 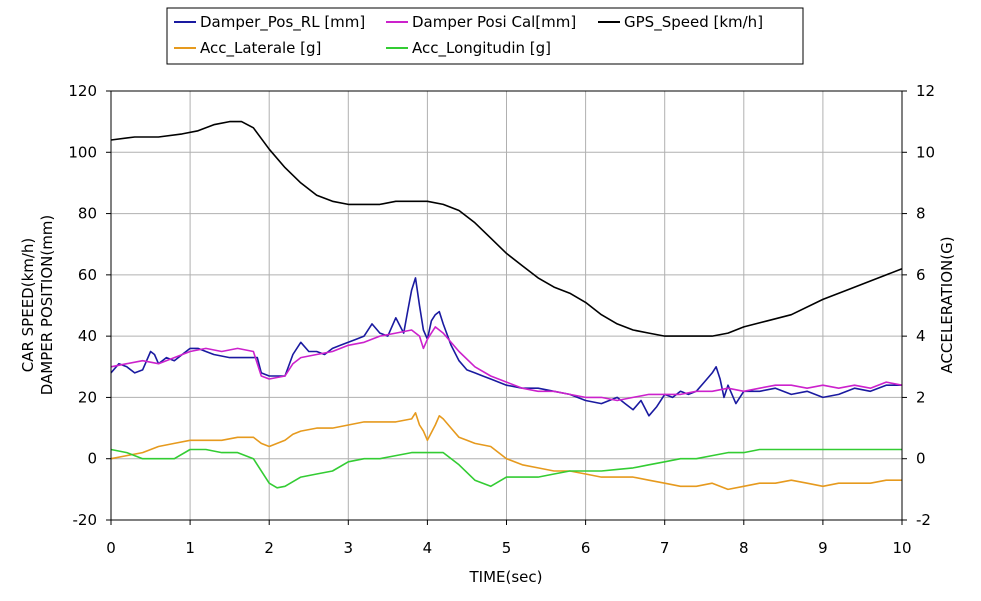 What do you see at coordinates (111, 548) in the screenshot?
I see `x-tick-label: 0` at bounding box center [111, 548].